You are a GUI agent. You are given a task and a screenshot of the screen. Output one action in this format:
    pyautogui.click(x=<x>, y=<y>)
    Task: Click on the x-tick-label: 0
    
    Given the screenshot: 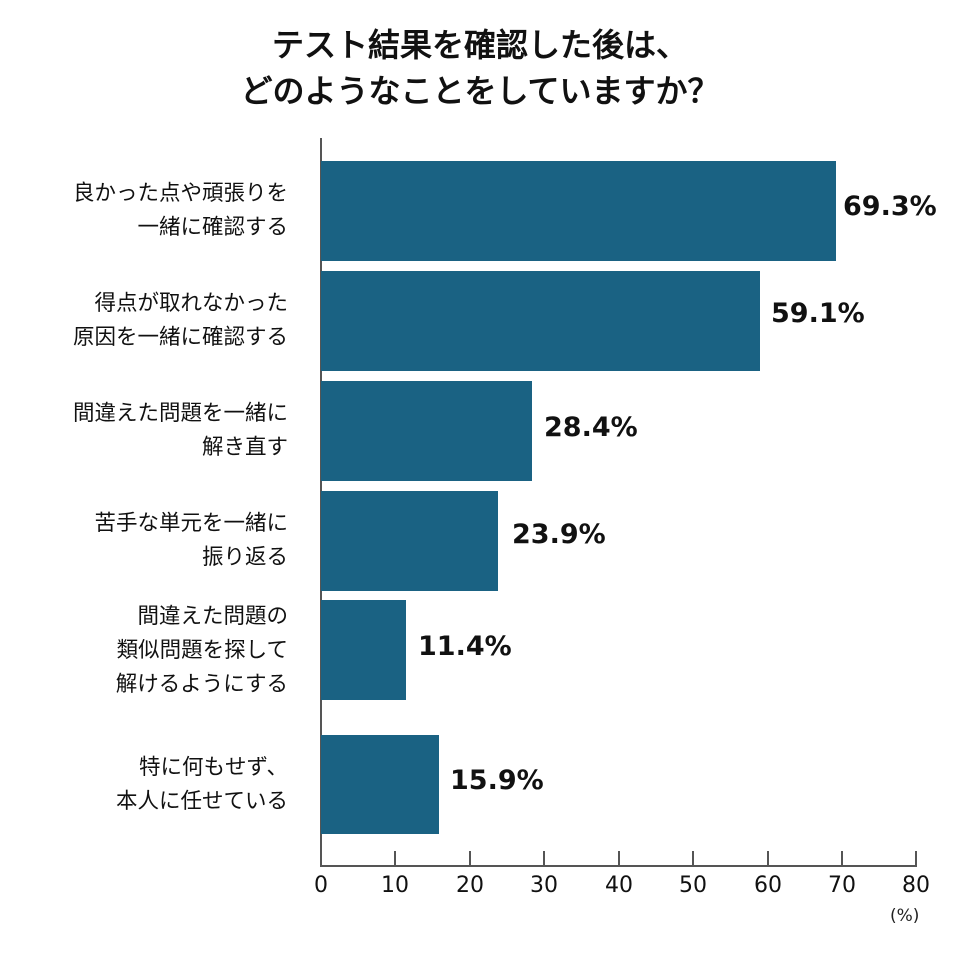 What is the action you would take?
    pyautogui.click(x=321, y=885)
    